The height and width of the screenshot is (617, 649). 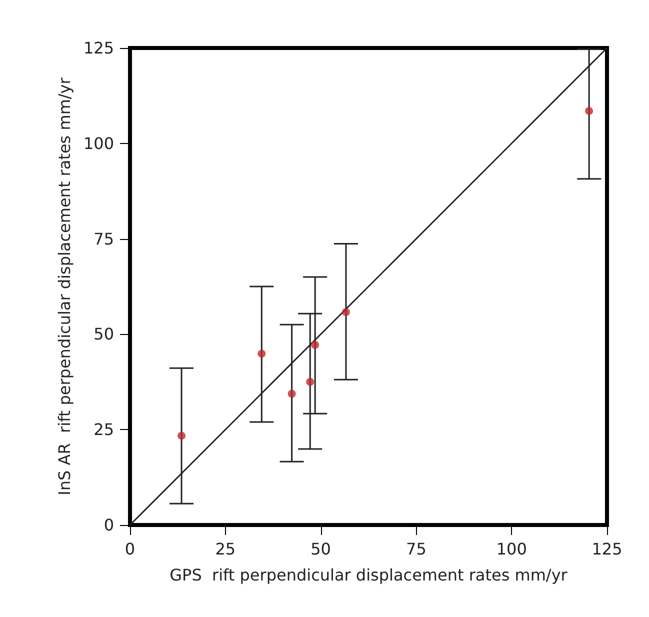 What do you see at coordinates (369, 575) in the screenshot?
I see `x-axis-title: GPS rift perpendicular displacement rates mm/yr` at bounding box center [369, 575].